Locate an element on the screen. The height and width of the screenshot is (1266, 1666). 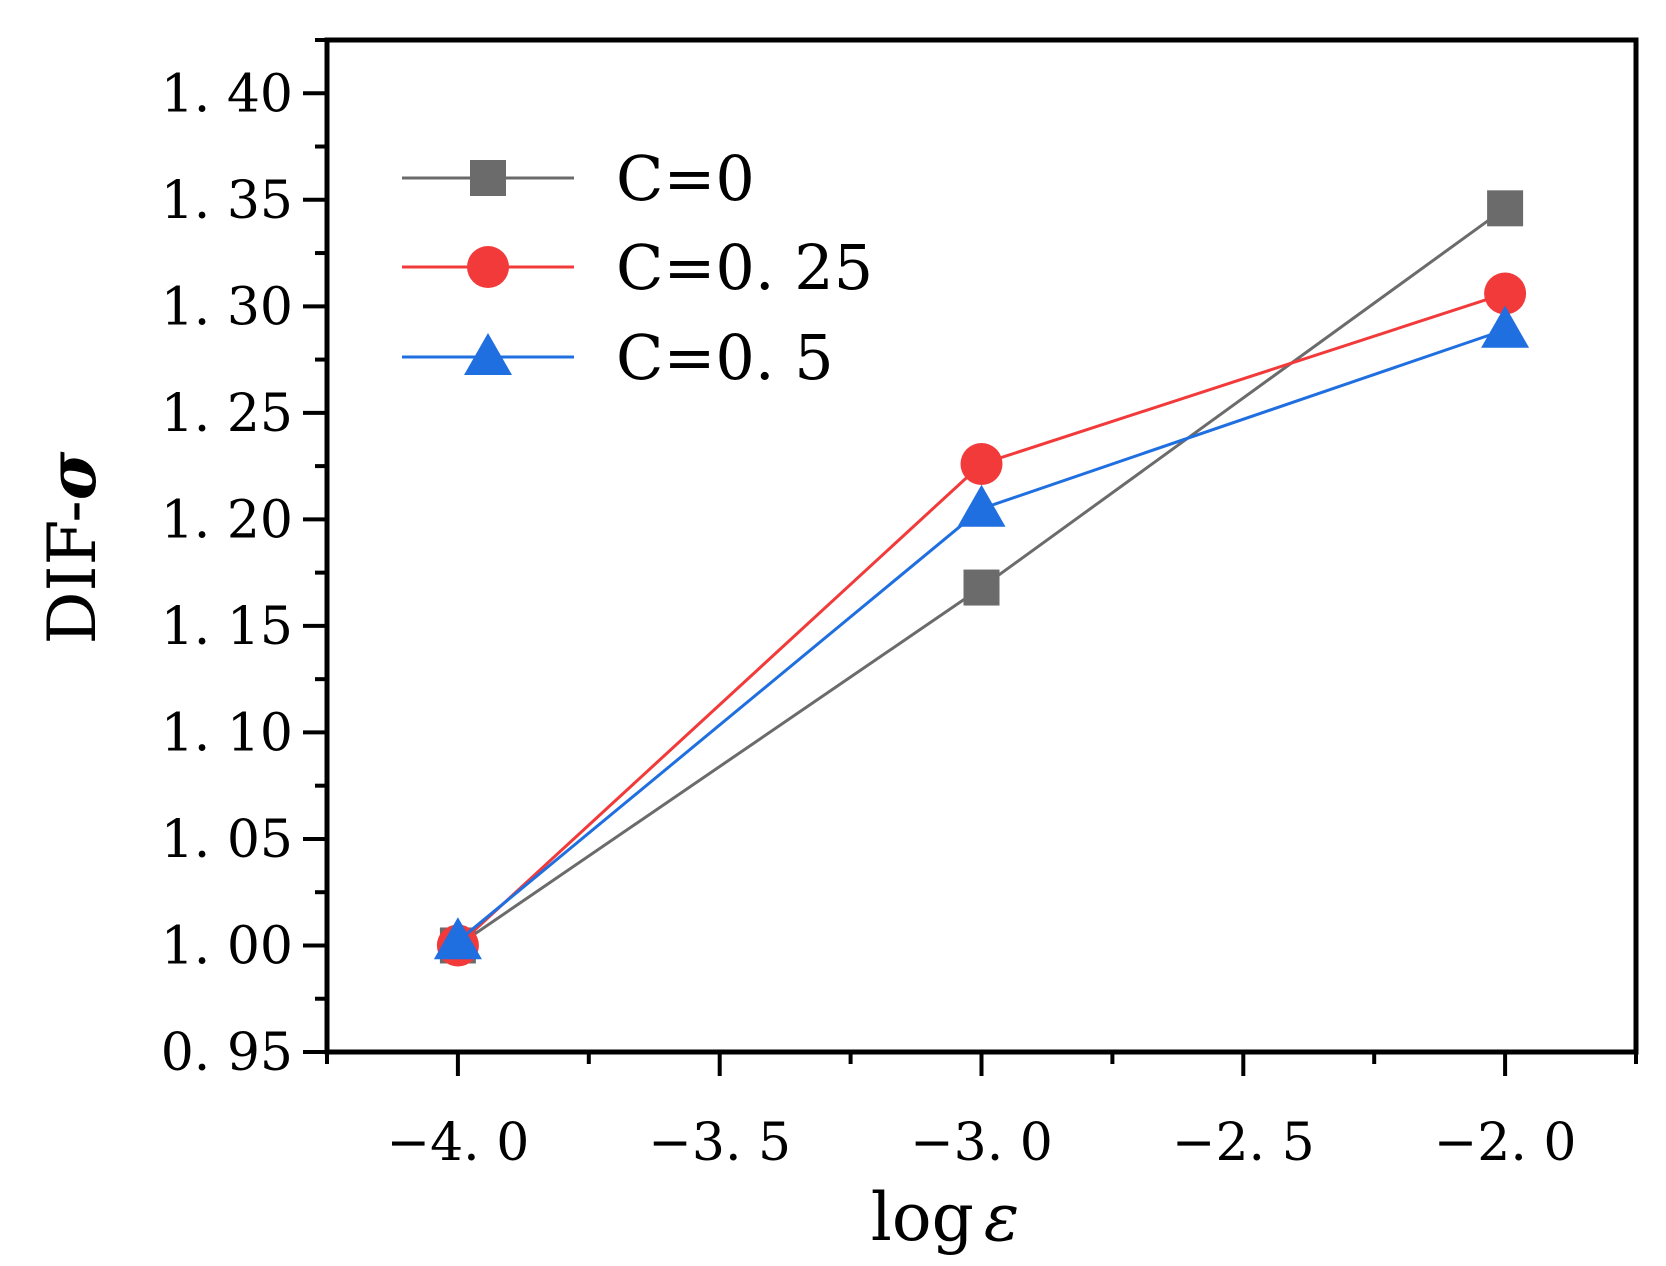
y-tick-label: 0. 95 is located at coordinates (227, 1053).